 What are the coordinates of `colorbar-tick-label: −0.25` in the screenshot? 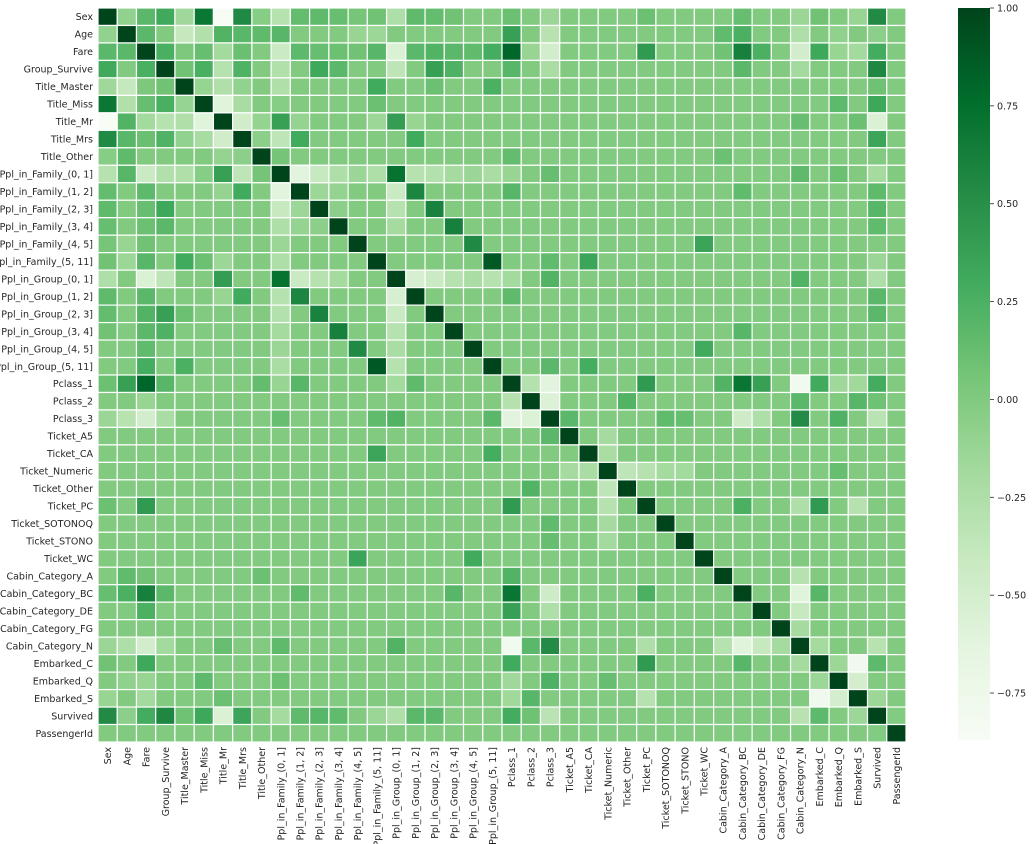 It's located at (1011, 498).